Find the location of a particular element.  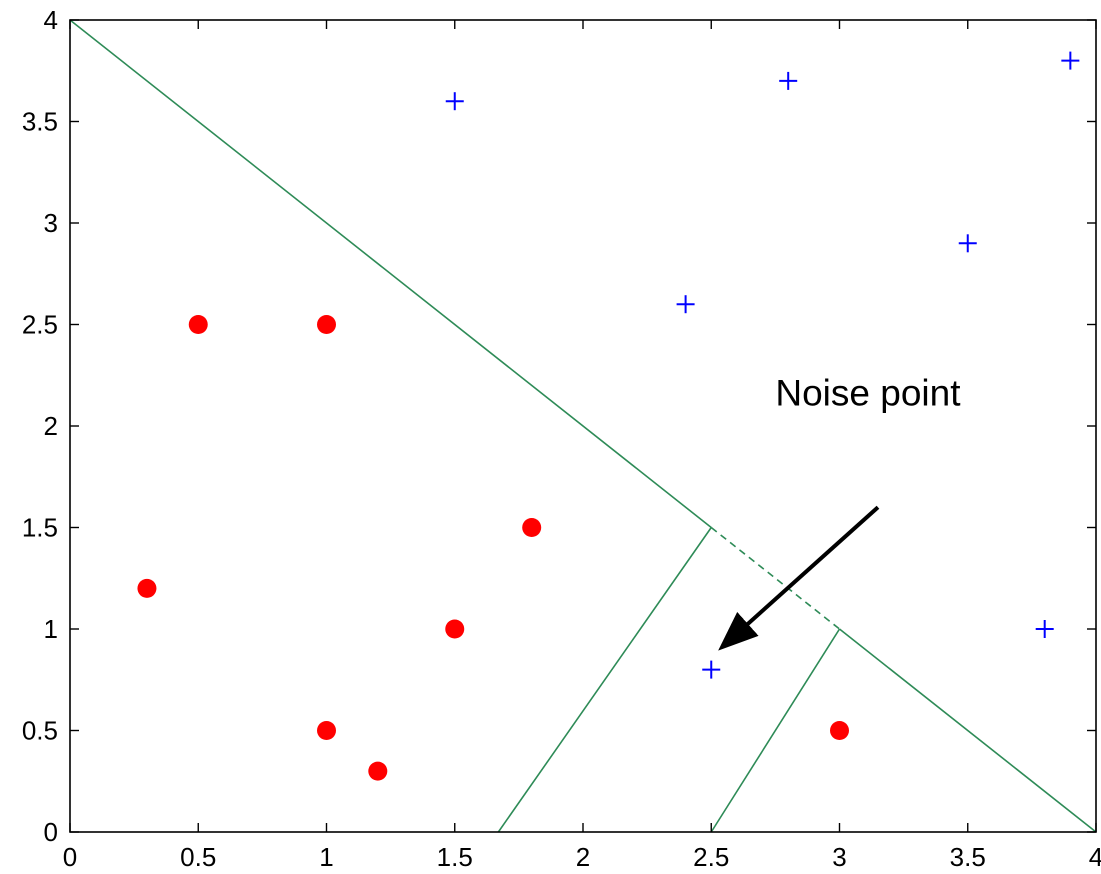

x-tick-label: 3.5 is located at coordinates (968, 857).